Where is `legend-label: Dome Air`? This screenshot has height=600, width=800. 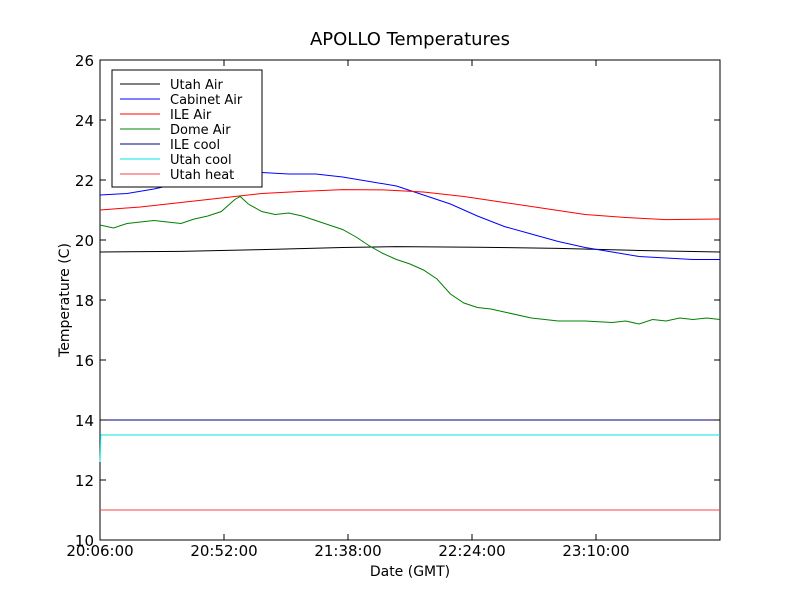 legend-label: Dome Air is located at coordinates (200, 130).